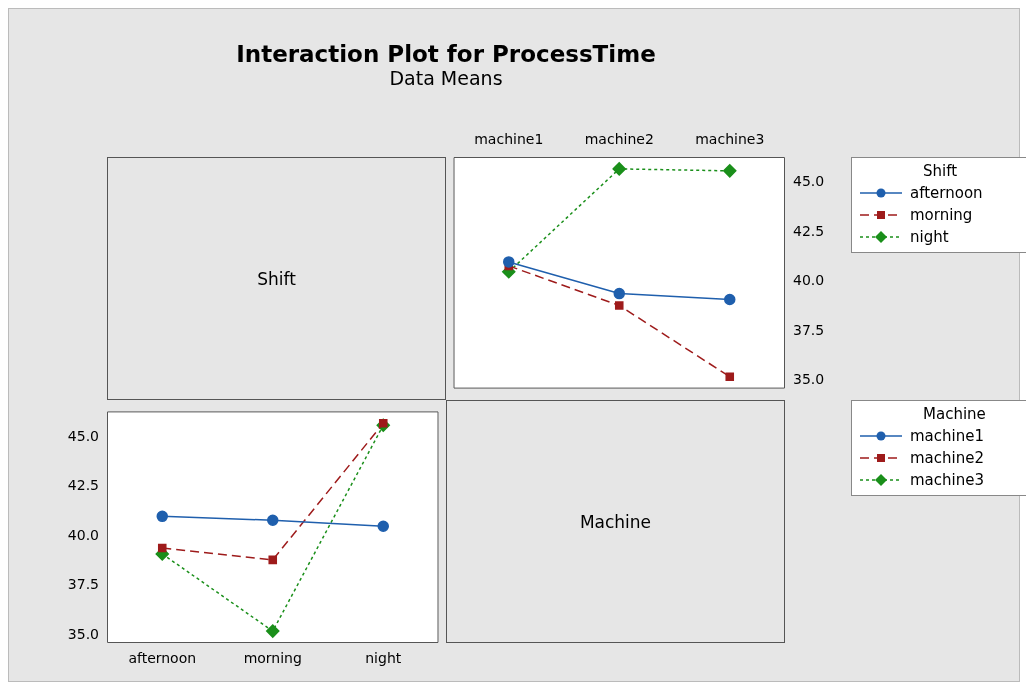 The image size is (1026, 690). What do you see at coordinates (162, 658) in the screenshot?
I see `x-tick-label: afternoon` at bounding box center [162, 658].